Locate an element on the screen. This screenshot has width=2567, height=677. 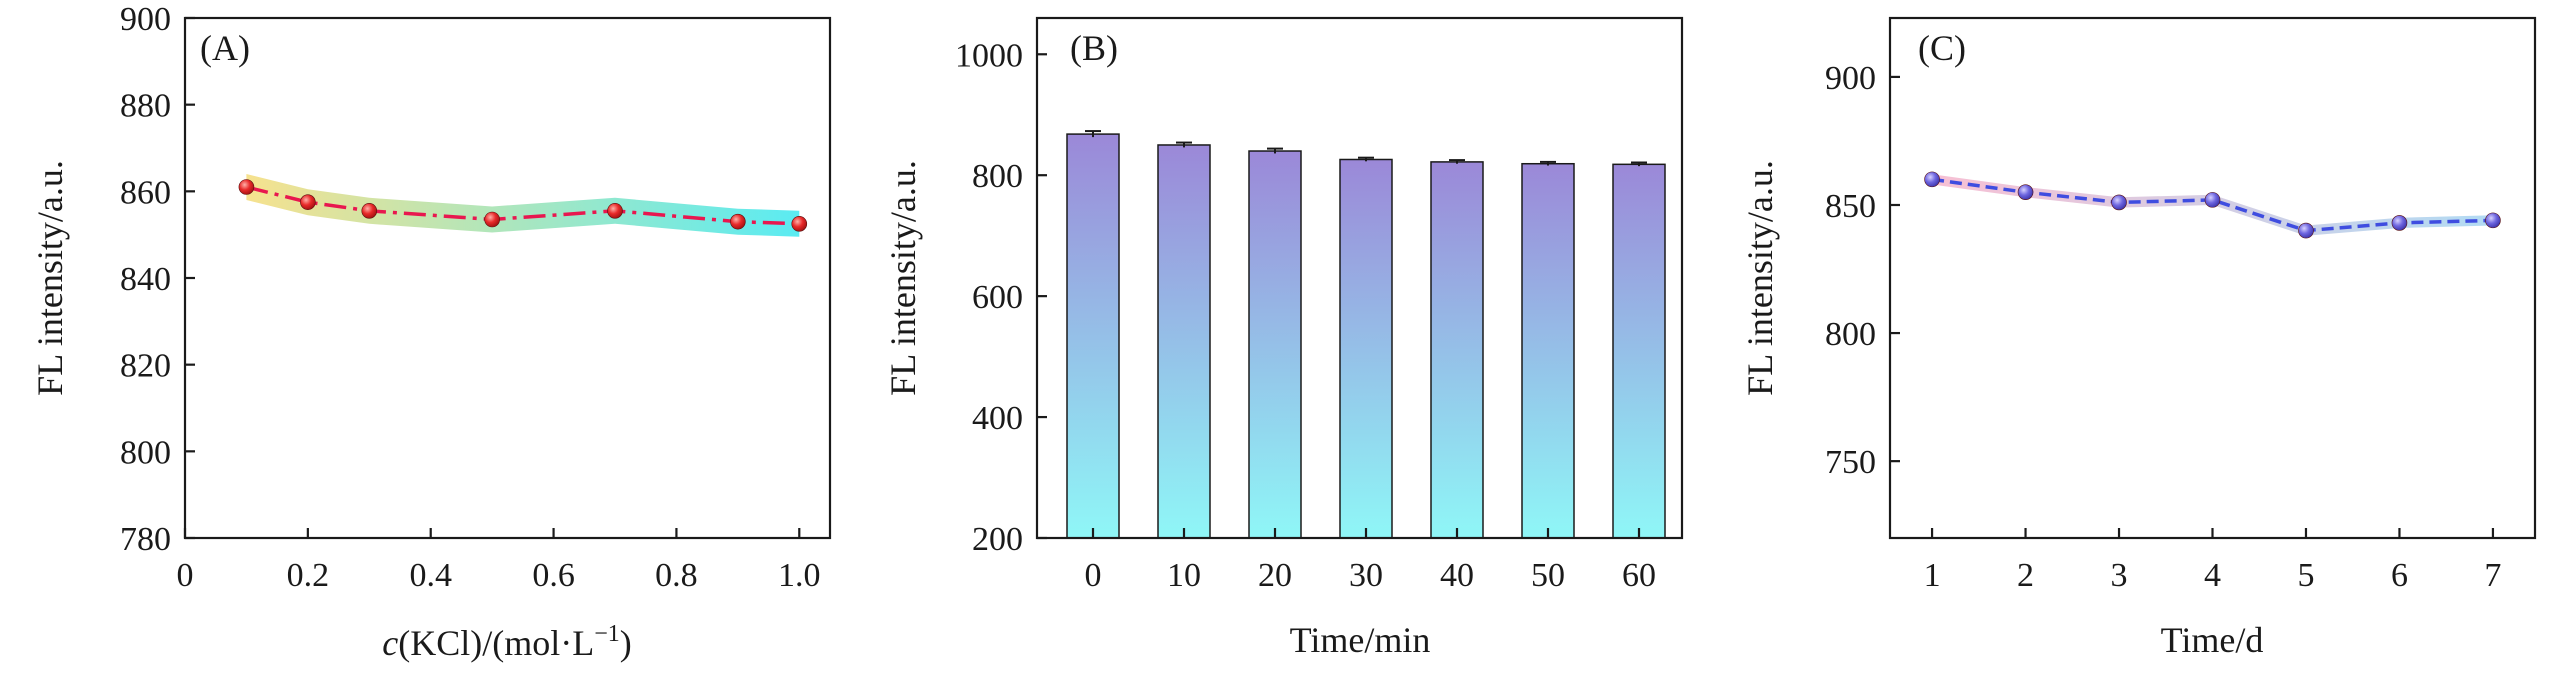
panel-b-label: (B) is located at coordinates (1094, 48).